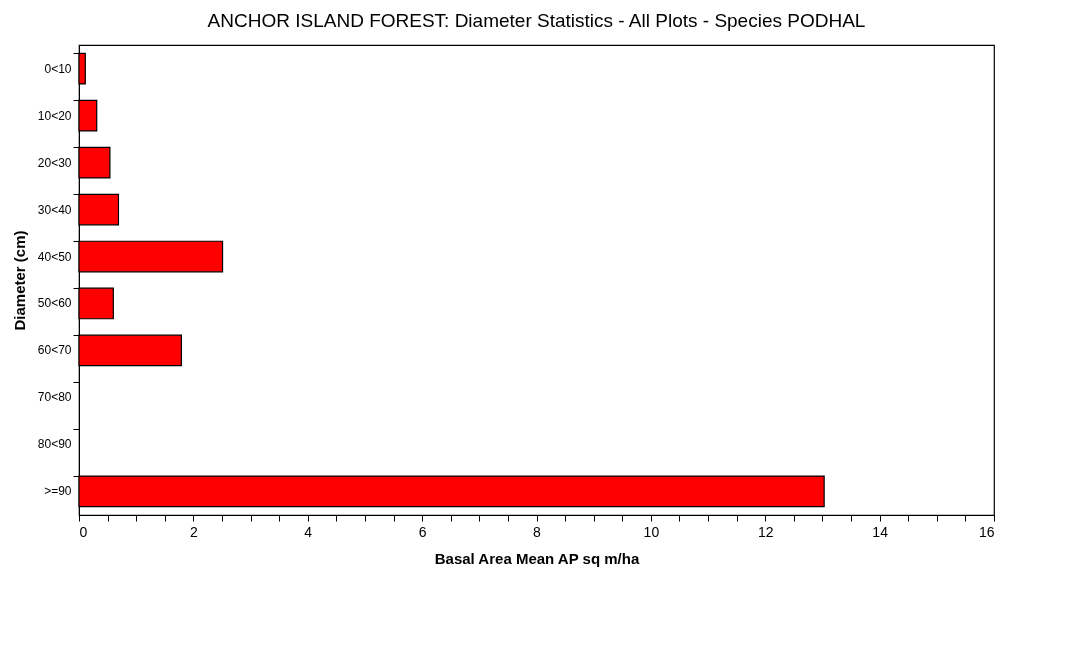 The image size is (1086, 655). I want to click on chart-title: ANCHOR ISLAND FOREST: Diameter Statistics - All Plots - Species PODHAL, so click(536, 20).